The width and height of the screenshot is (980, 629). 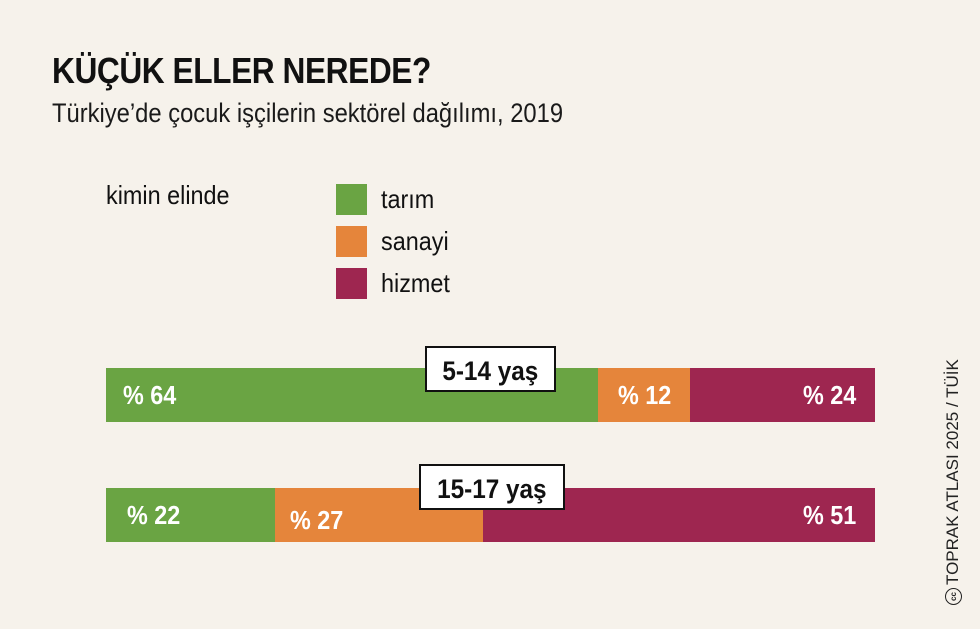 What do you see at coordinates (351, 283) in the screenshot?
I see `legend-swatch-hizmet` at bounding box center [351, 283].